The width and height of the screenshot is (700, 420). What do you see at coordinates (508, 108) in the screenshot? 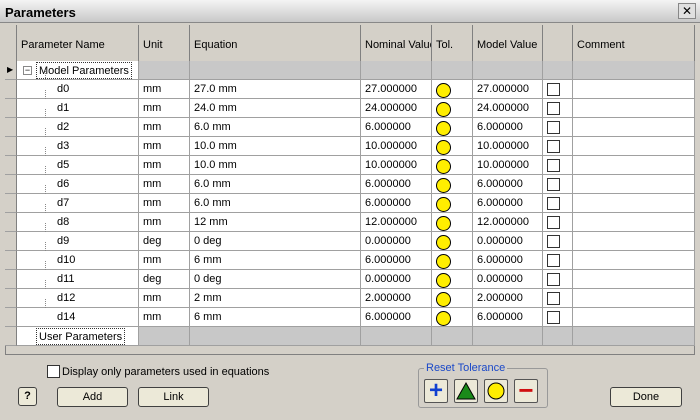
I see `grid-cell: 24.000000` at bounding box center [508, 108].